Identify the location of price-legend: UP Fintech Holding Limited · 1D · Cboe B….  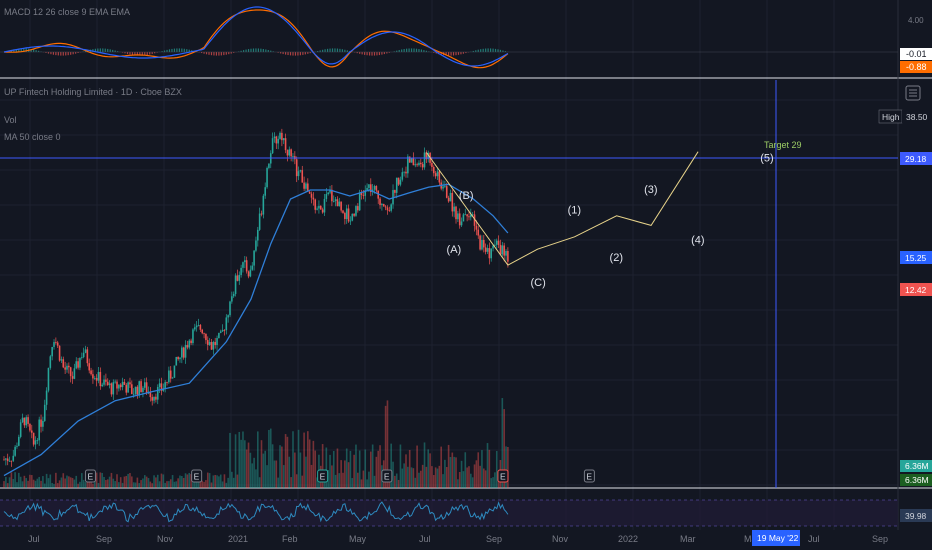
(93, 92).